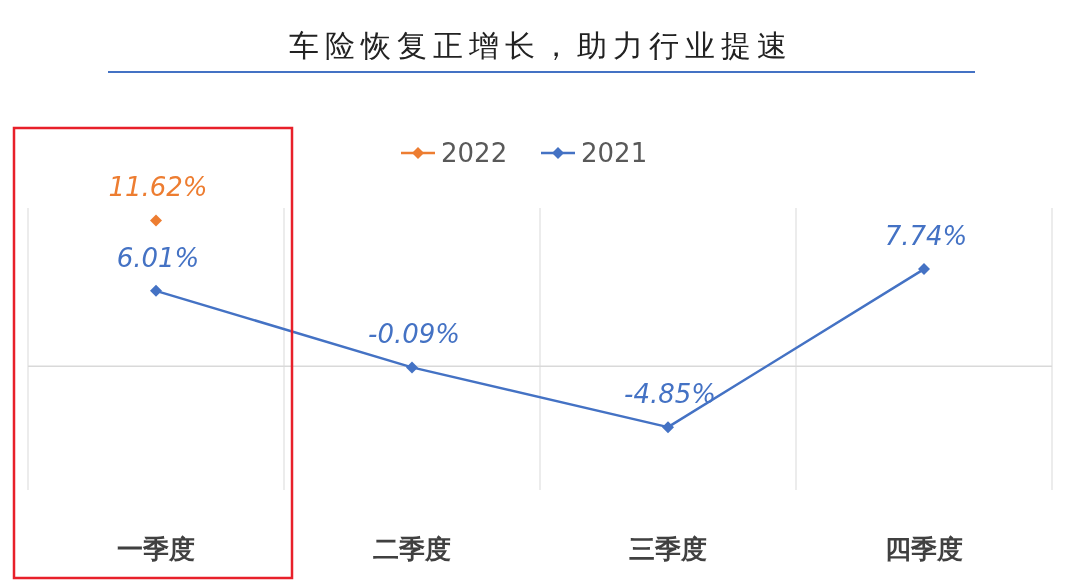 This screenshot has height=586, width=1080. What do you see at coordinates (924, 549) in the screenshot?
I see `x-tick-label: 四季度` at bounding box center [924, 549].